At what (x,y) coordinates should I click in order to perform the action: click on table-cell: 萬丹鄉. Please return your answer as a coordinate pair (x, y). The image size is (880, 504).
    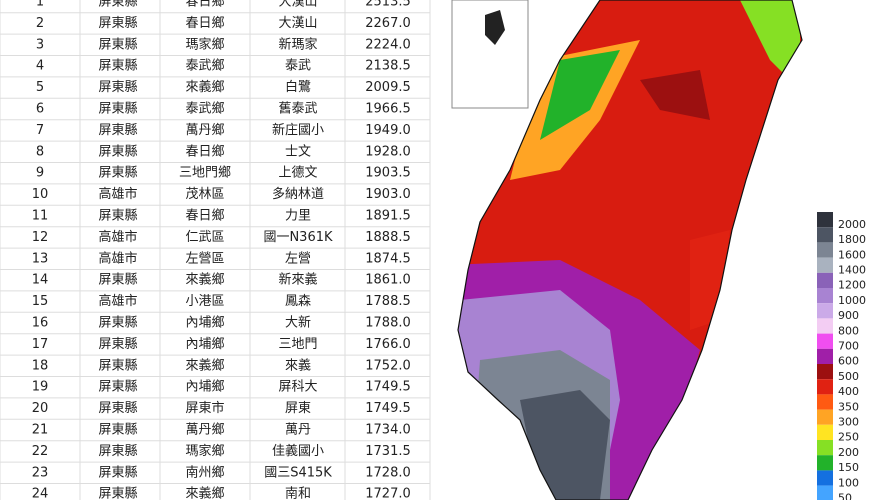
    Looking at the image, I should click on (204, 430).